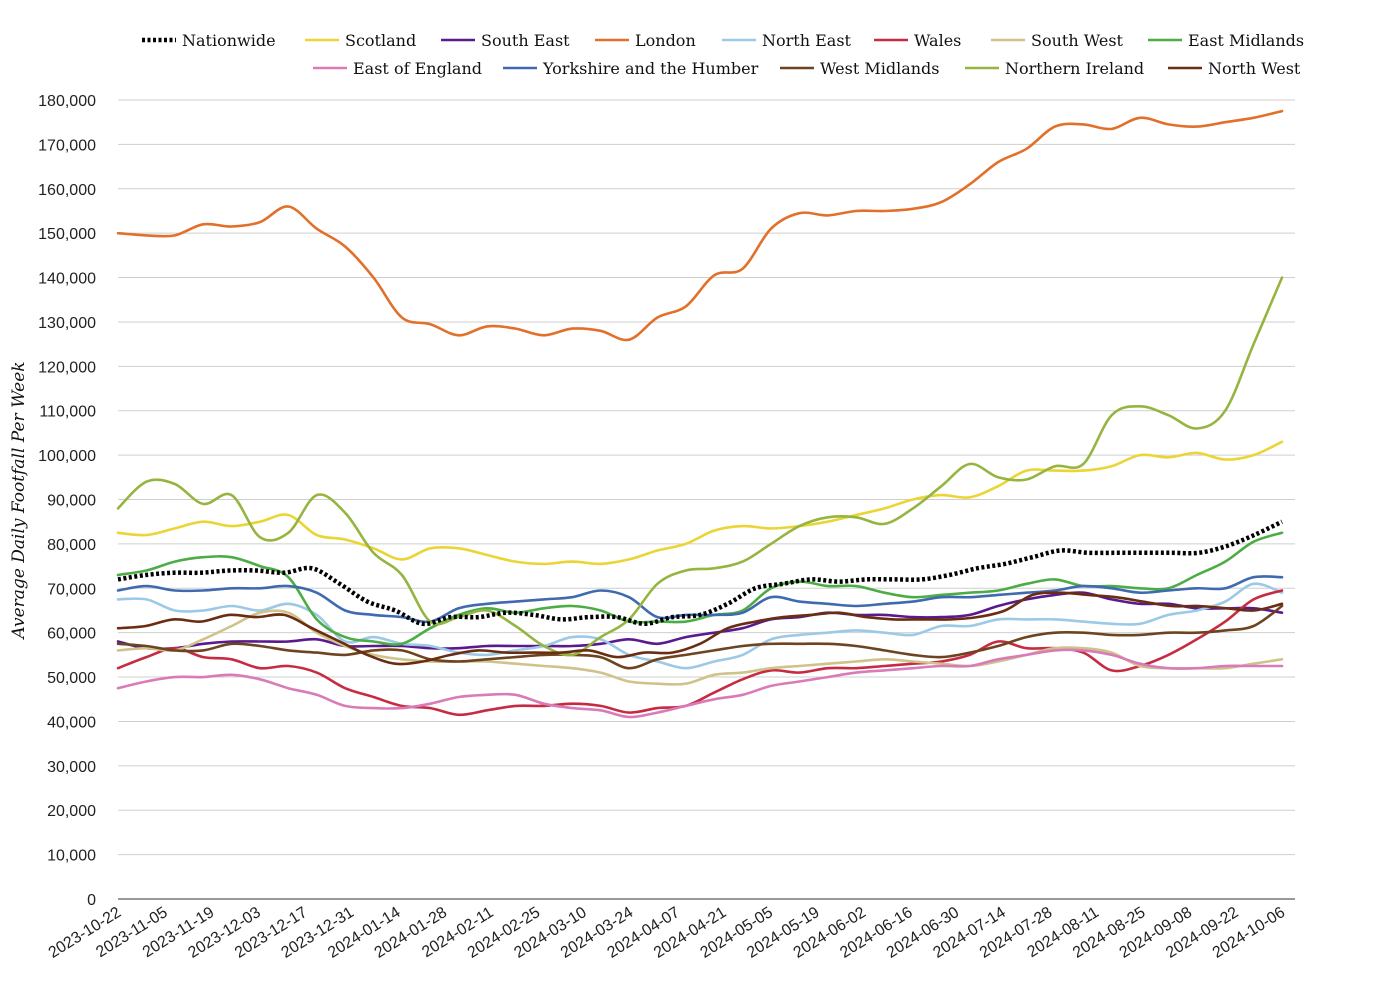  Describe the element at coordinates (700, 683) in the screenshot. I see `series-line-east-of-england` at that location.